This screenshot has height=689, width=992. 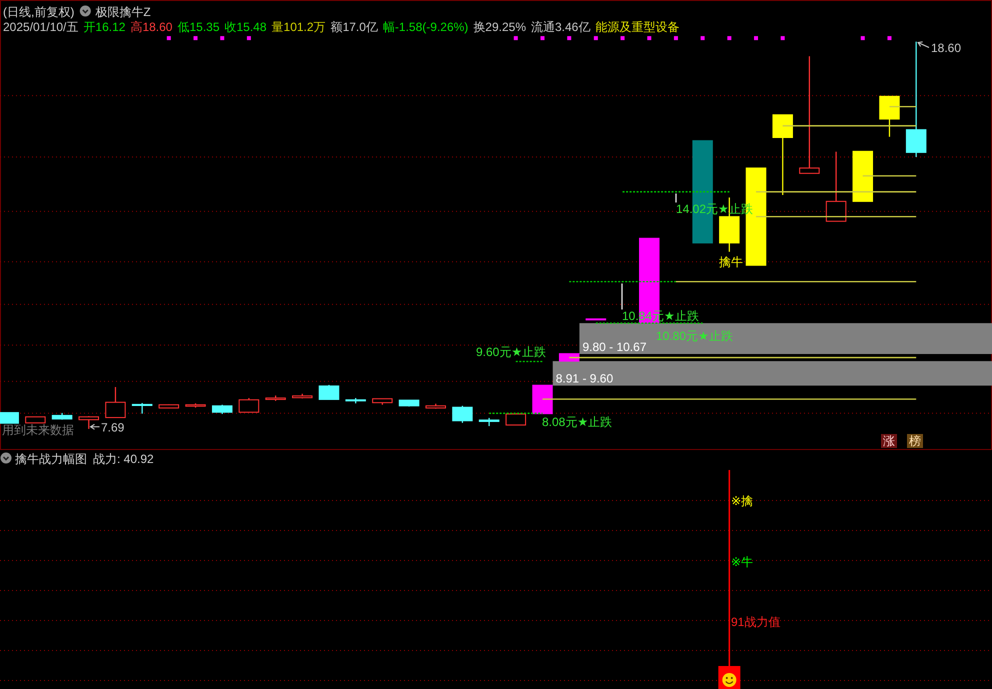 I want to click on chart-title: (日线,前复权), so click(x=38, y=12).